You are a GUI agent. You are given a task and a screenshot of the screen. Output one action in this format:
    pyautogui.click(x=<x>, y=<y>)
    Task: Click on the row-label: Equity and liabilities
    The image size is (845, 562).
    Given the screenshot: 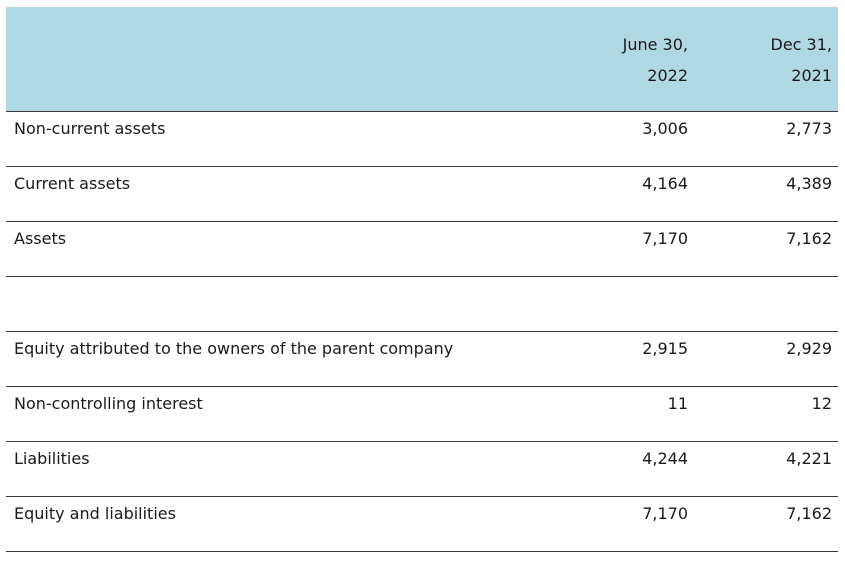 What is the action you would take?
    pyautogui.click(x=95, y=513)
    